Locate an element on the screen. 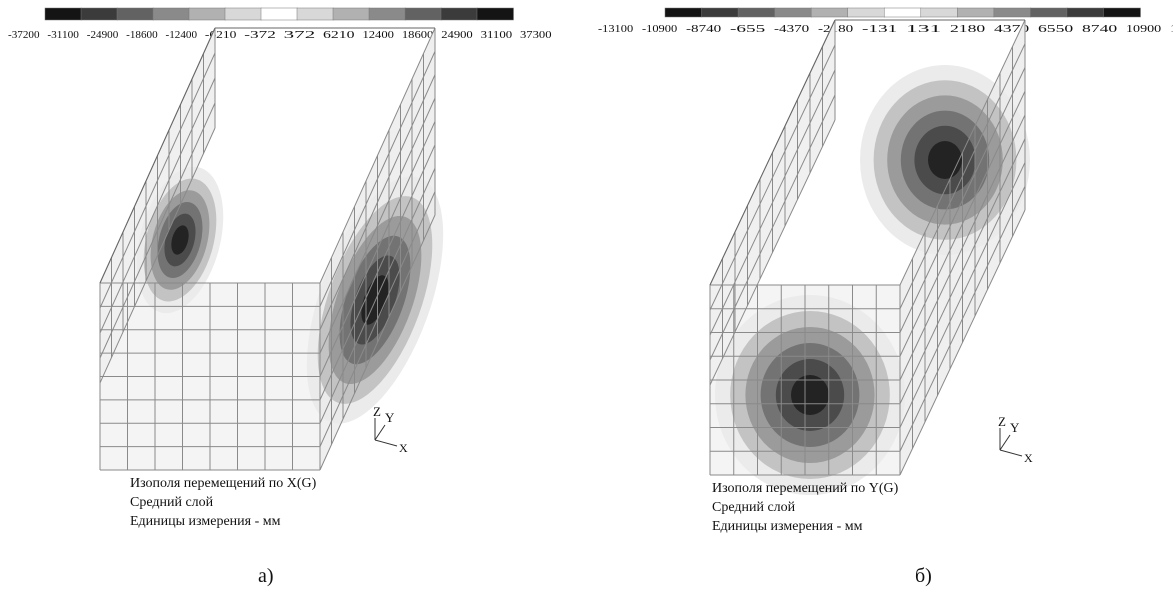 The image size is (1173, 596). scale-label: 372 is located at coordinates (300, 35).